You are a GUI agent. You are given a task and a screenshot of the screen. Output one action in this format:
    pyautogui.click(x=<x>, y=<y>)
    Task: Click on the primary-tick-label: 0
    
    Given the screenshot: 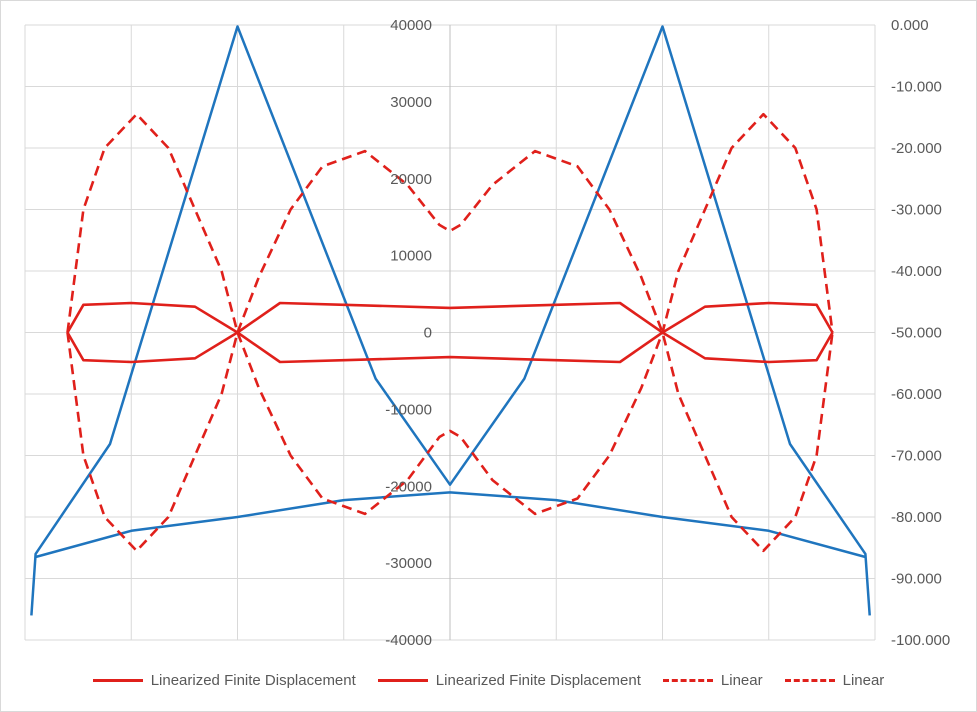 What is the action you would take?
    pyautogui.click(x=428, y=333)
    